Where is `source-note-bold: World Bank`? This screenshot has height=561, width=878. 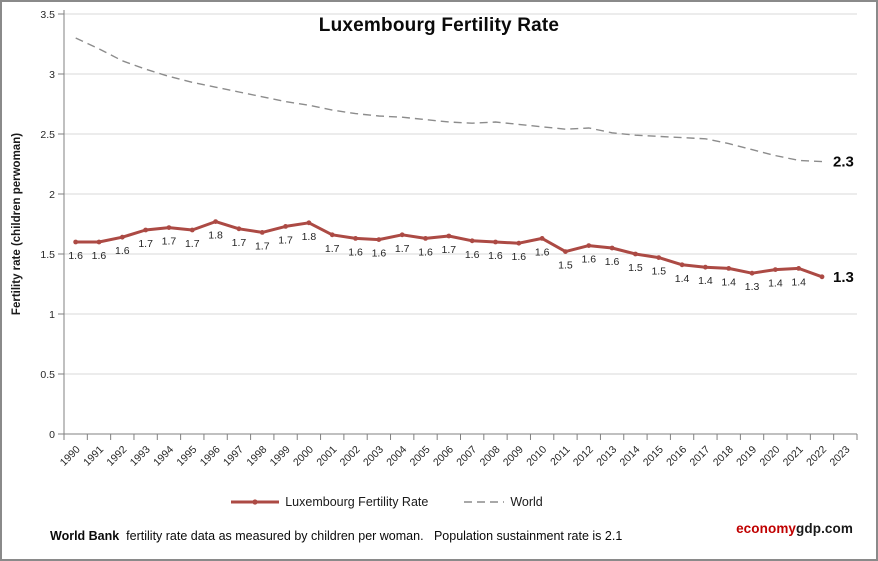
source-note-bold: World Bank is located at coordinates (85, 536).